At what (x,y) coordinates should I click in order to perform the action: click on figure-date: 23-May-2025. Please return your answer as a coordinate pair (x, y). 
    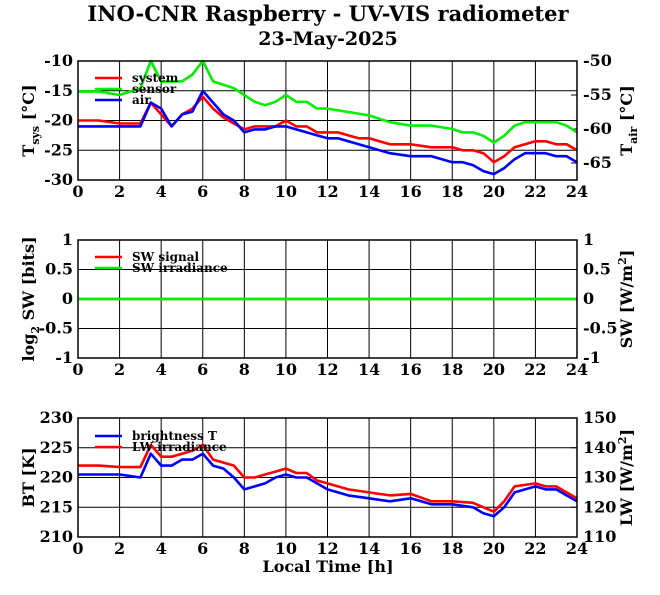
    Looking at the image, I should click on (327, 39).